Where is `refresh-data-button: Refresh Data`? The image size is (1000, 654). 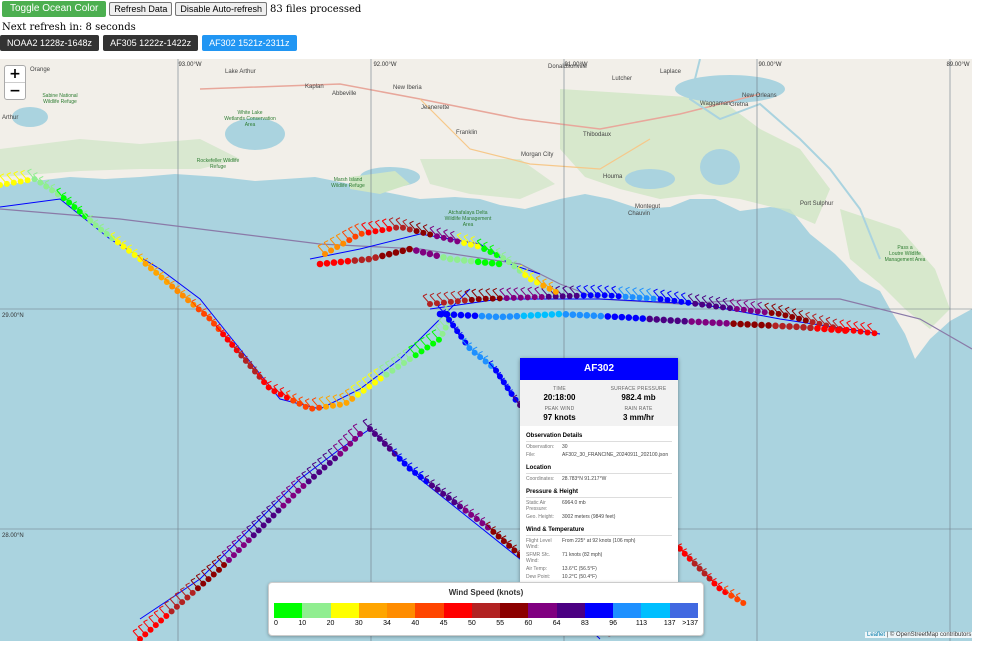
refresh-data-button: Refresh Data is located at coordinates (141, 9).